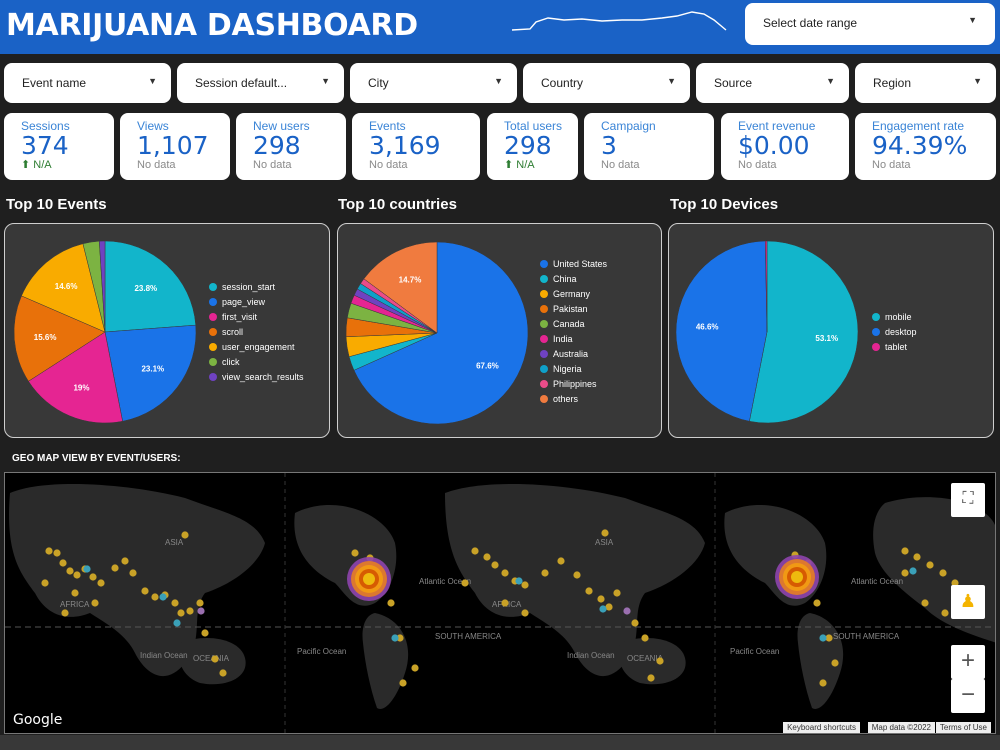 The height and width of the screenshot is (750, 1000). What do you see at coordinates (260, 83) in the screenshot?
I see `filter-session-default: Session default... ▼` at bounding box center [260, 83].